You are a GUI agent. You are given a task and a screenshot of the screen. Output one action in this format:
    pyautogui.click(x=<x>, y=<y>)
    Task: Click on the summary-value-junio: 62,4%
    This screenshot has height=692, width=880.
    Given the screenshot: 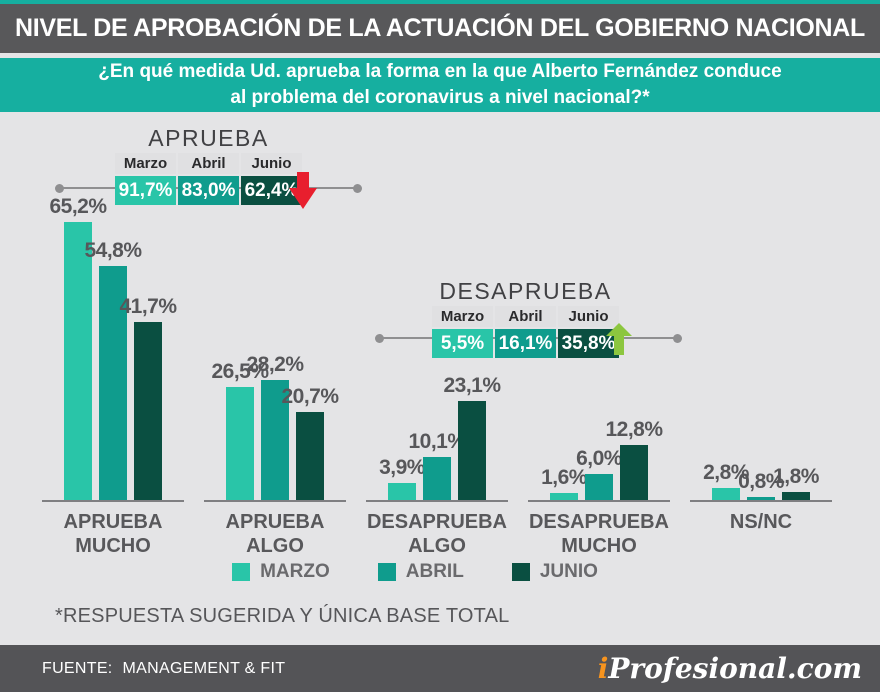 What is the action you would take?
    pyautogui.click(x=271, y=190)
    